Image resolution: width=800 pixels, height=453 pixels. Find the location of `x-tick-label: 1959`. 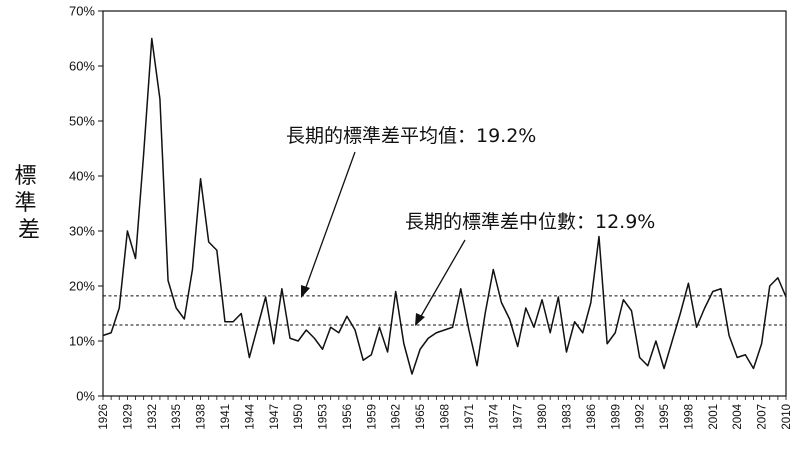

x-tick-label: 1959 is located at coordinates (372, 417).